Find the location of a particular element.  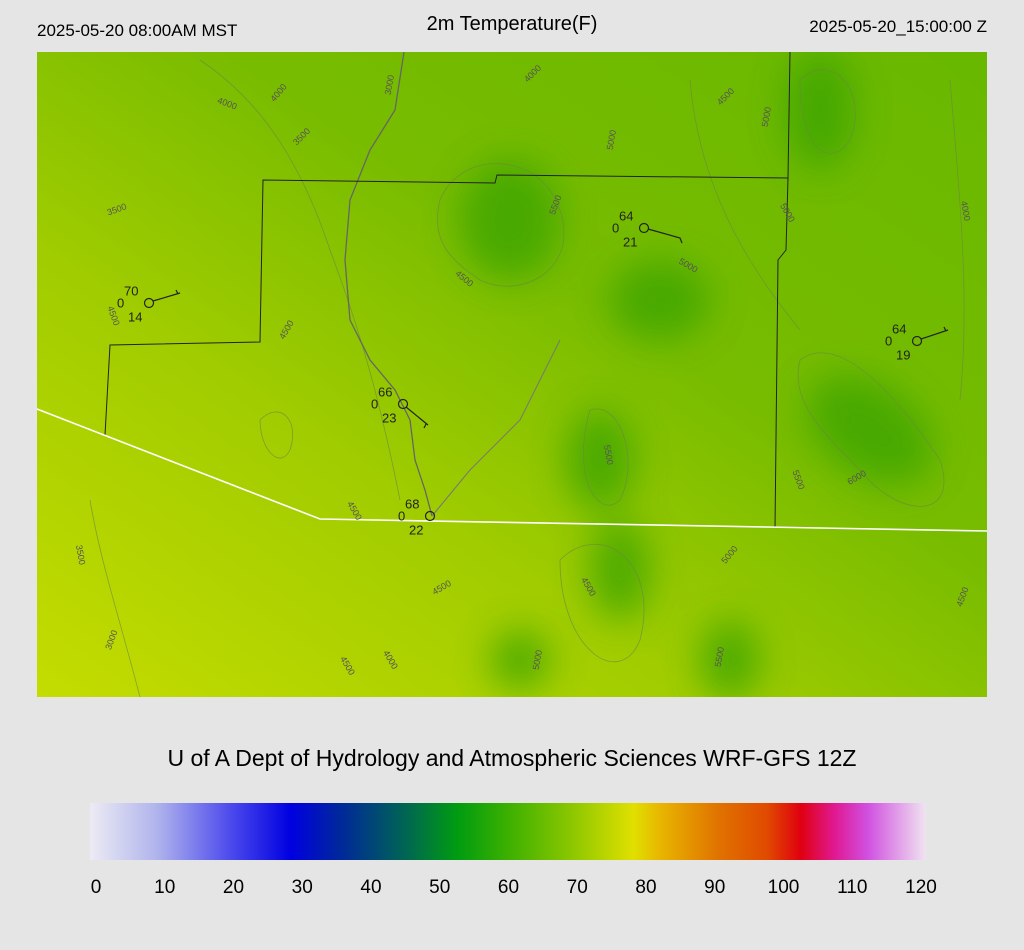

colorbar-tick-label: 20 is located at coordinates (233, 887).